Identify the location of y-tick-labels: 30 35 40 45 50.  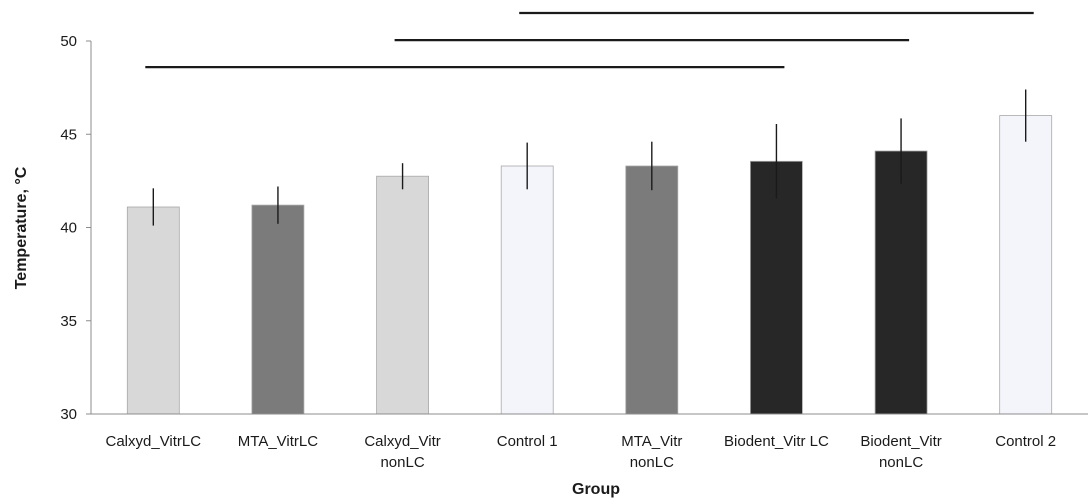
(68, 228).